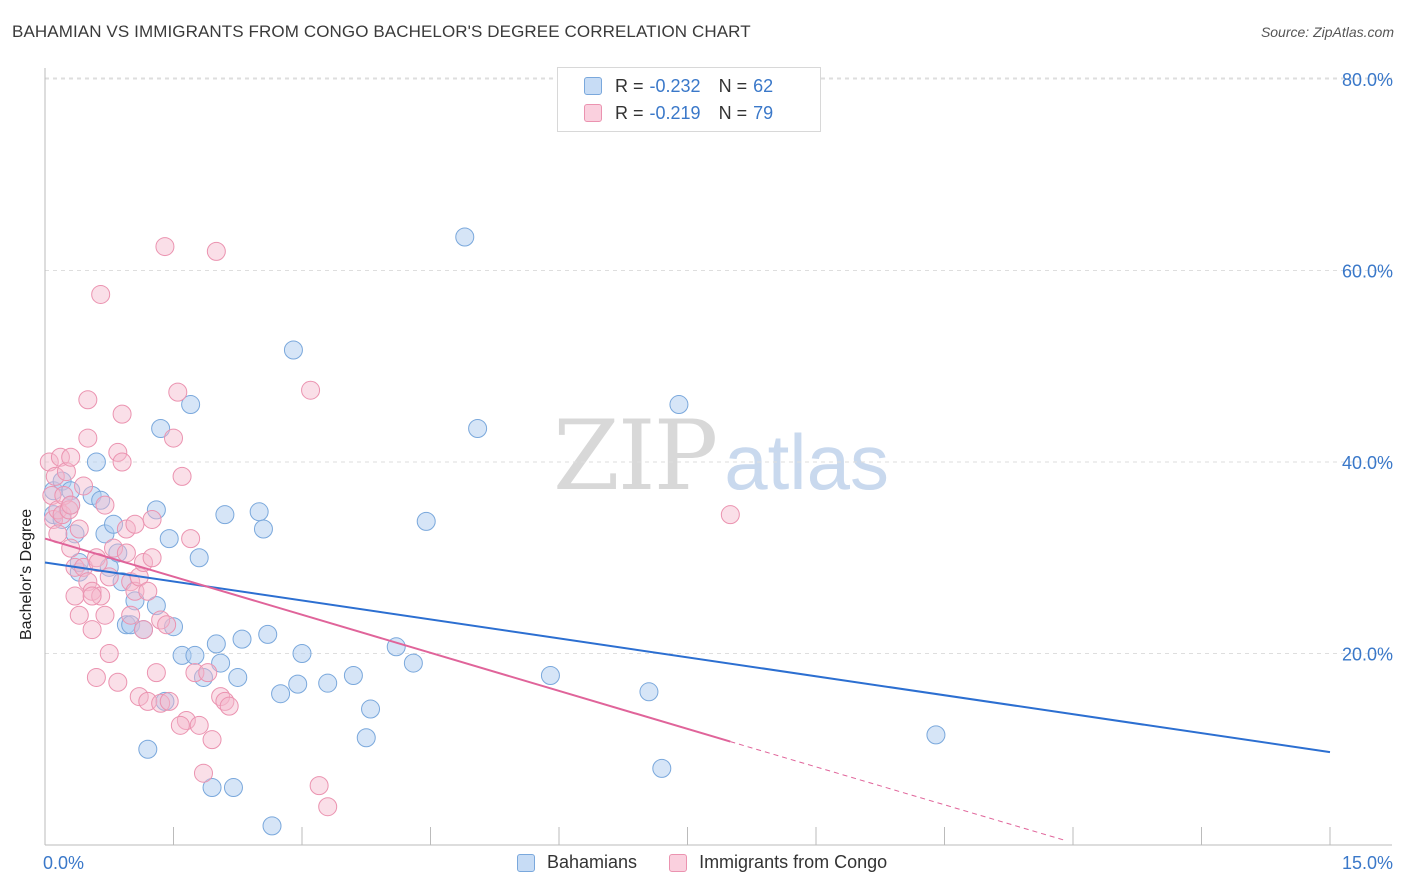 The image size is (1406, 892). I want to click on legend-r-value: -0.232, so click(675, 85).